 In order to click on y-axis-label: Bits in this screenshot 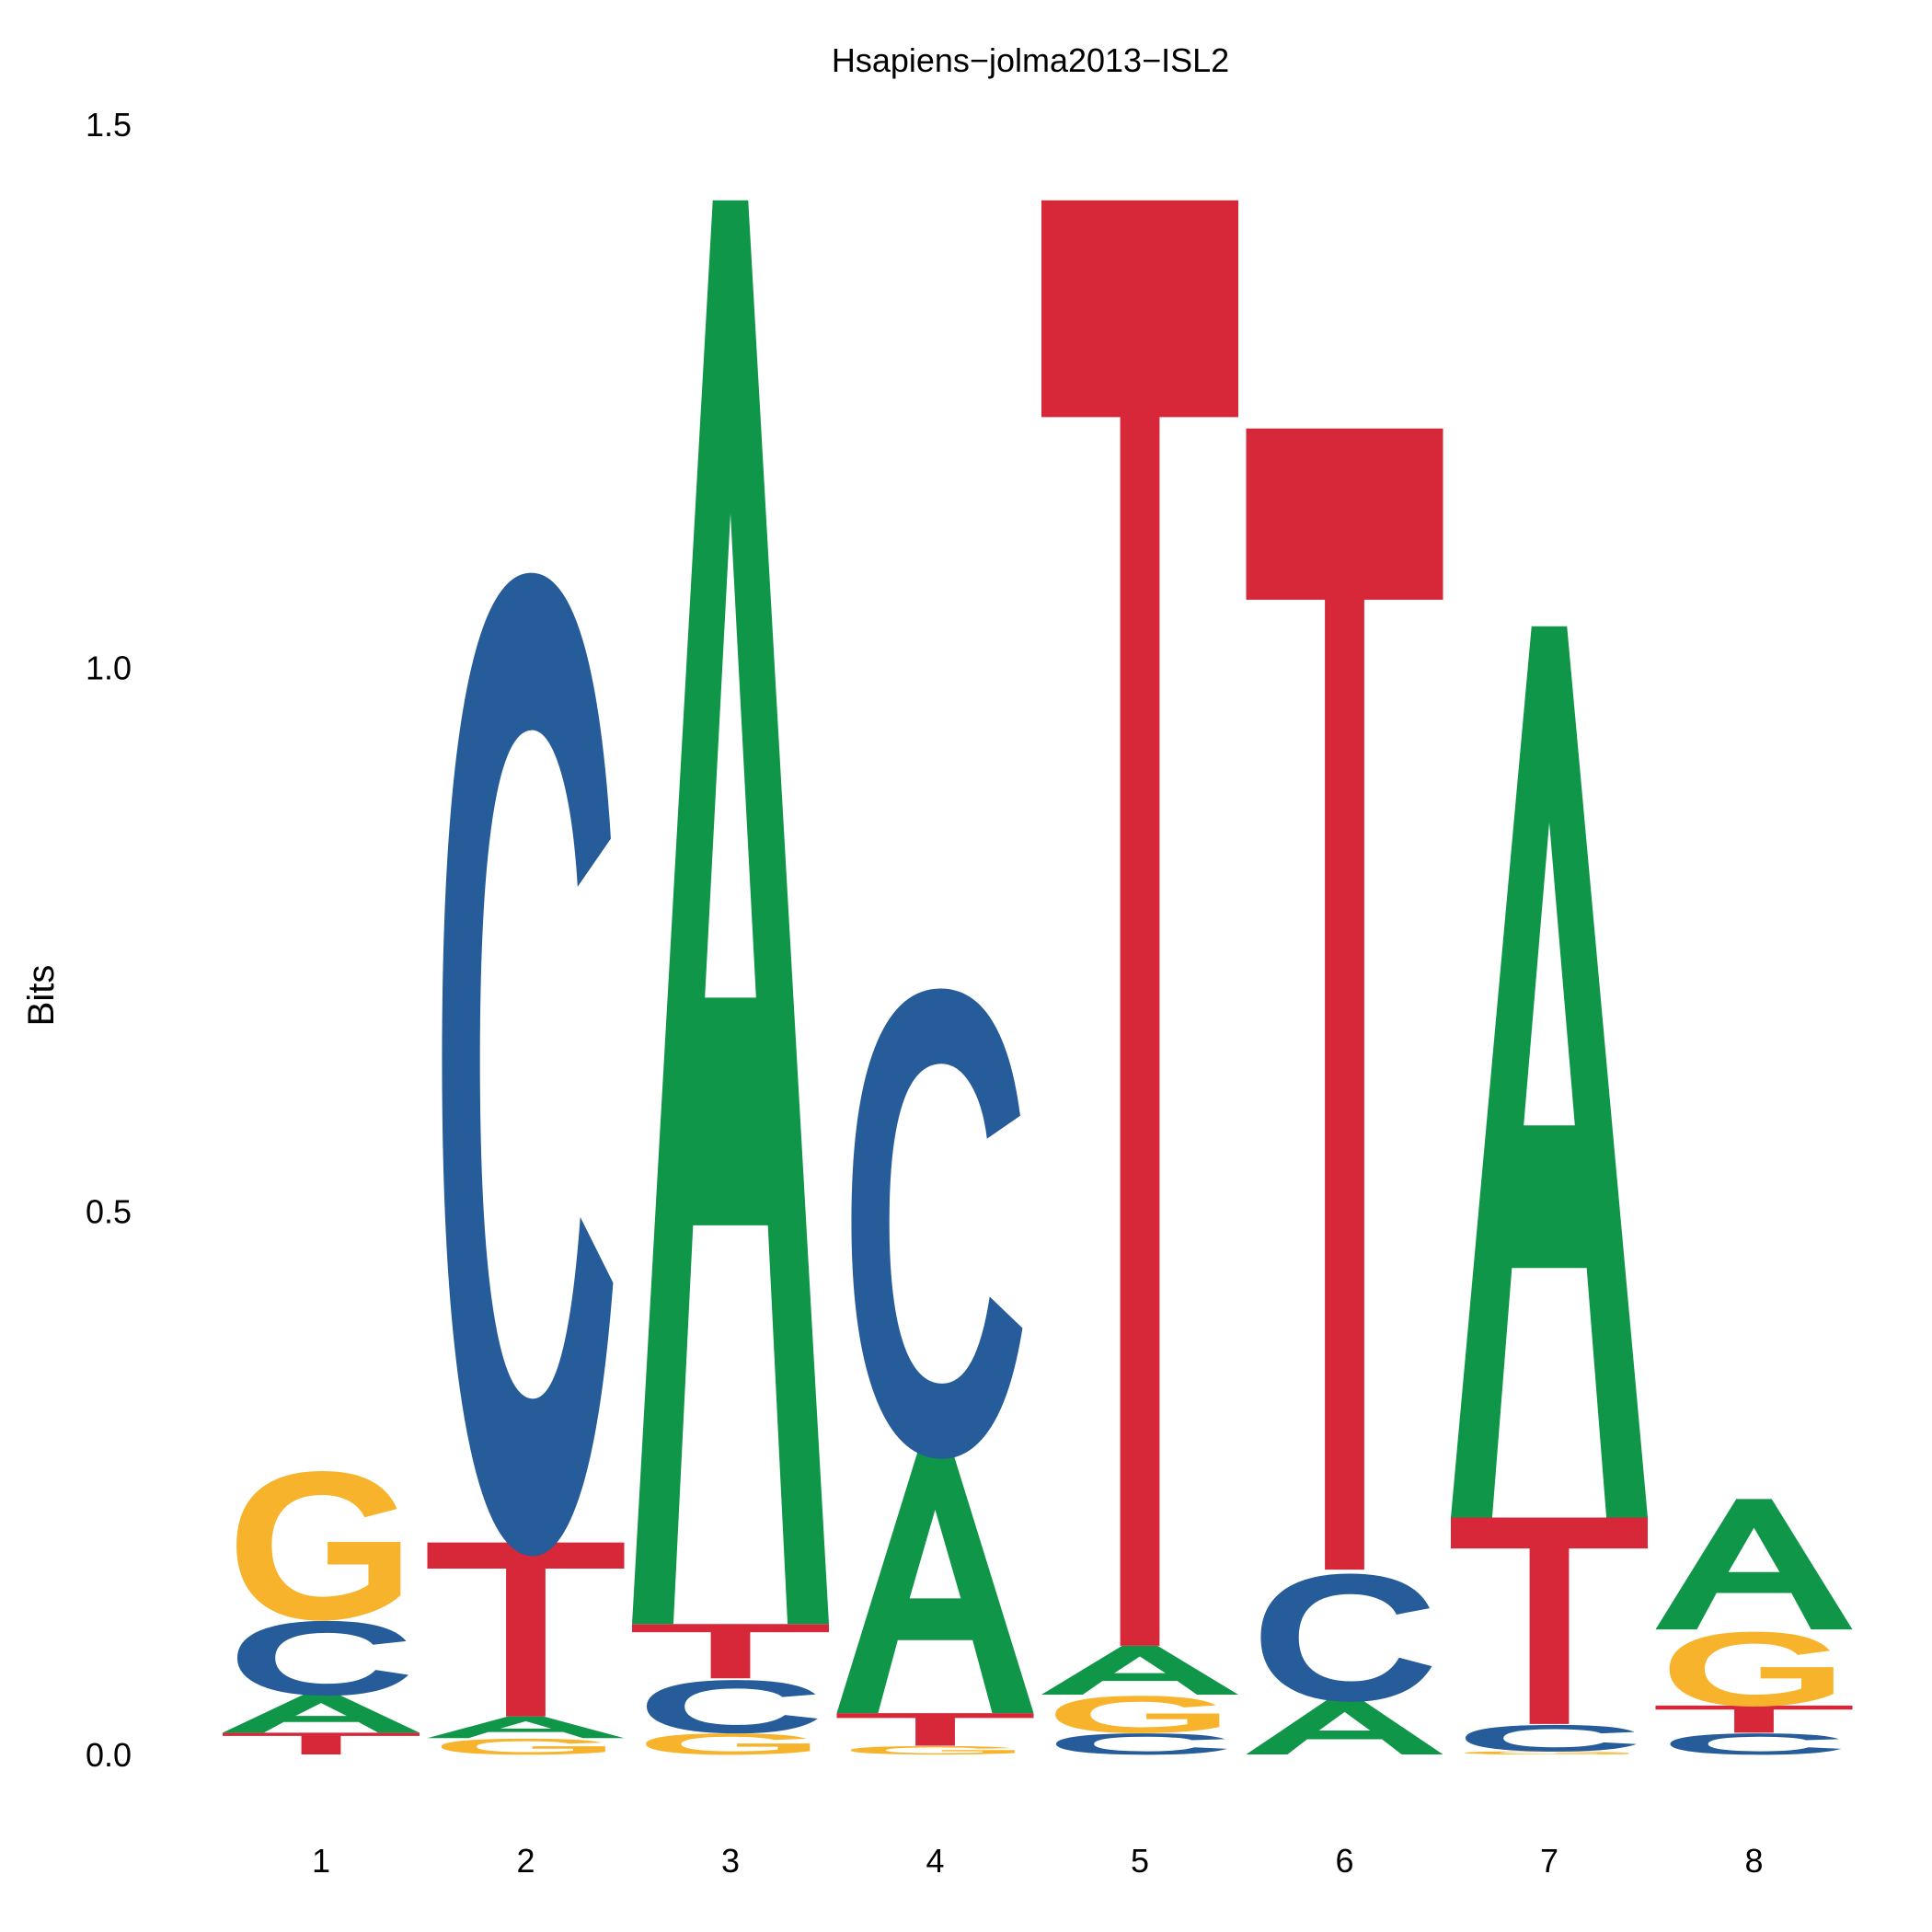, I will do `click(41, 996)`.